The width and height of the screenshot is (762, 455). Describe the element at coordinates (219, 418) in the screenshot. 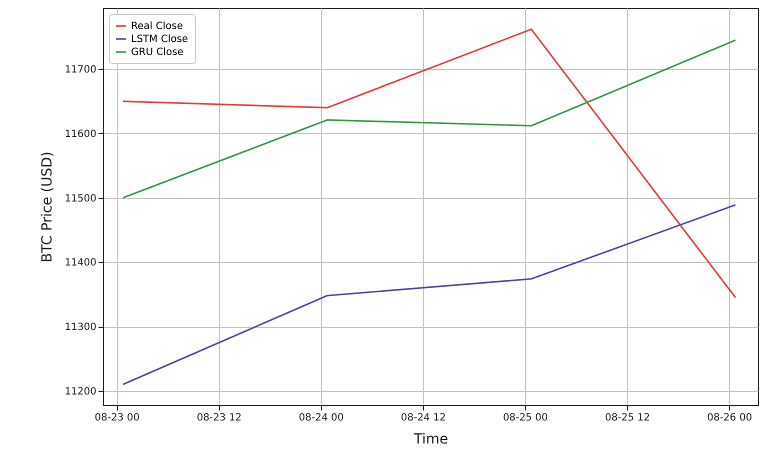

I see `x-tick-label: 08-23 12` at that location.